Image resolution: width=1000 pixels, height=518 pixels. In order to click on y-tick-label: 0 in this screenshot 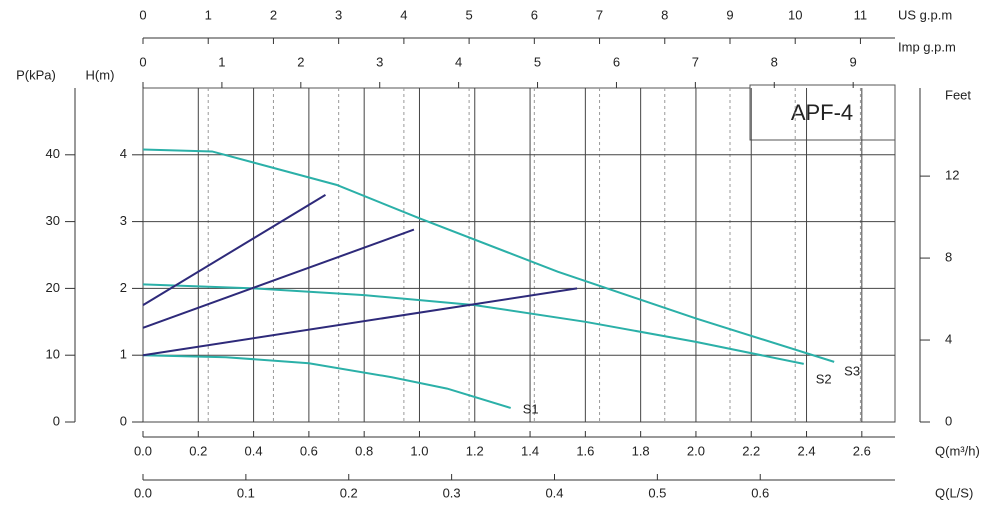, I will do `click(123, 420)`.